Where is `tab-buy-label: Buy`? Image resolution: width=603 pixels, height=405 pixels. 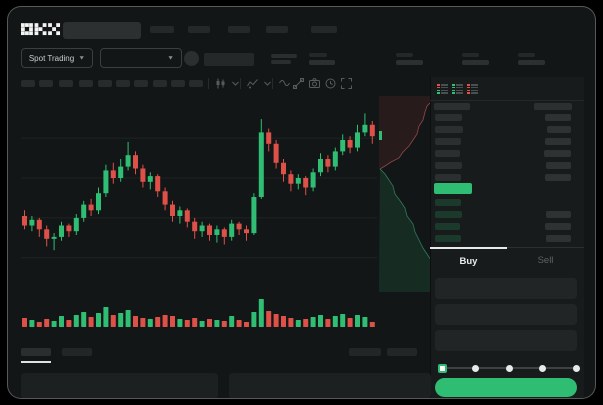
tab-buy-label: Buy is located at coordinates (468, 261).